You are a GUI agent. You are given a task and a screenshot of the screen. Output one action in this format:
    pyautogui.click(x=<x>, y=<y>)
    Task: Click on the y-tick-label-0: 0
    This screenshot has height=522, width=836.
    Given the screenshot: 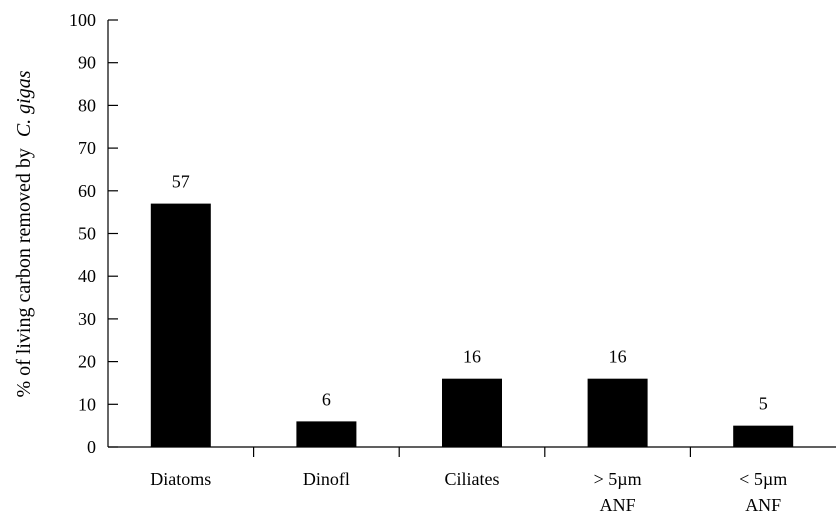 What is the action you would take?
    pyautogui.click(x=91, y=447)
    